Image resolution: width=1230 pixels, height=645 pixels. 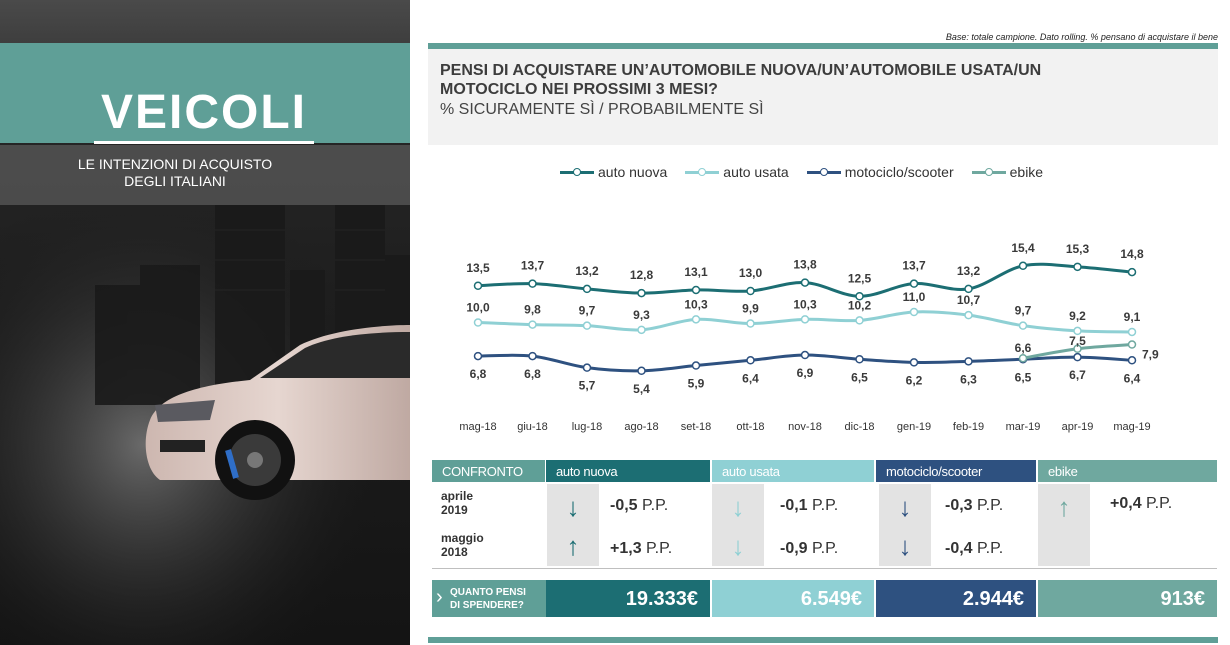 I want to click on data-label: 12,5, so click(x=860, y=278).